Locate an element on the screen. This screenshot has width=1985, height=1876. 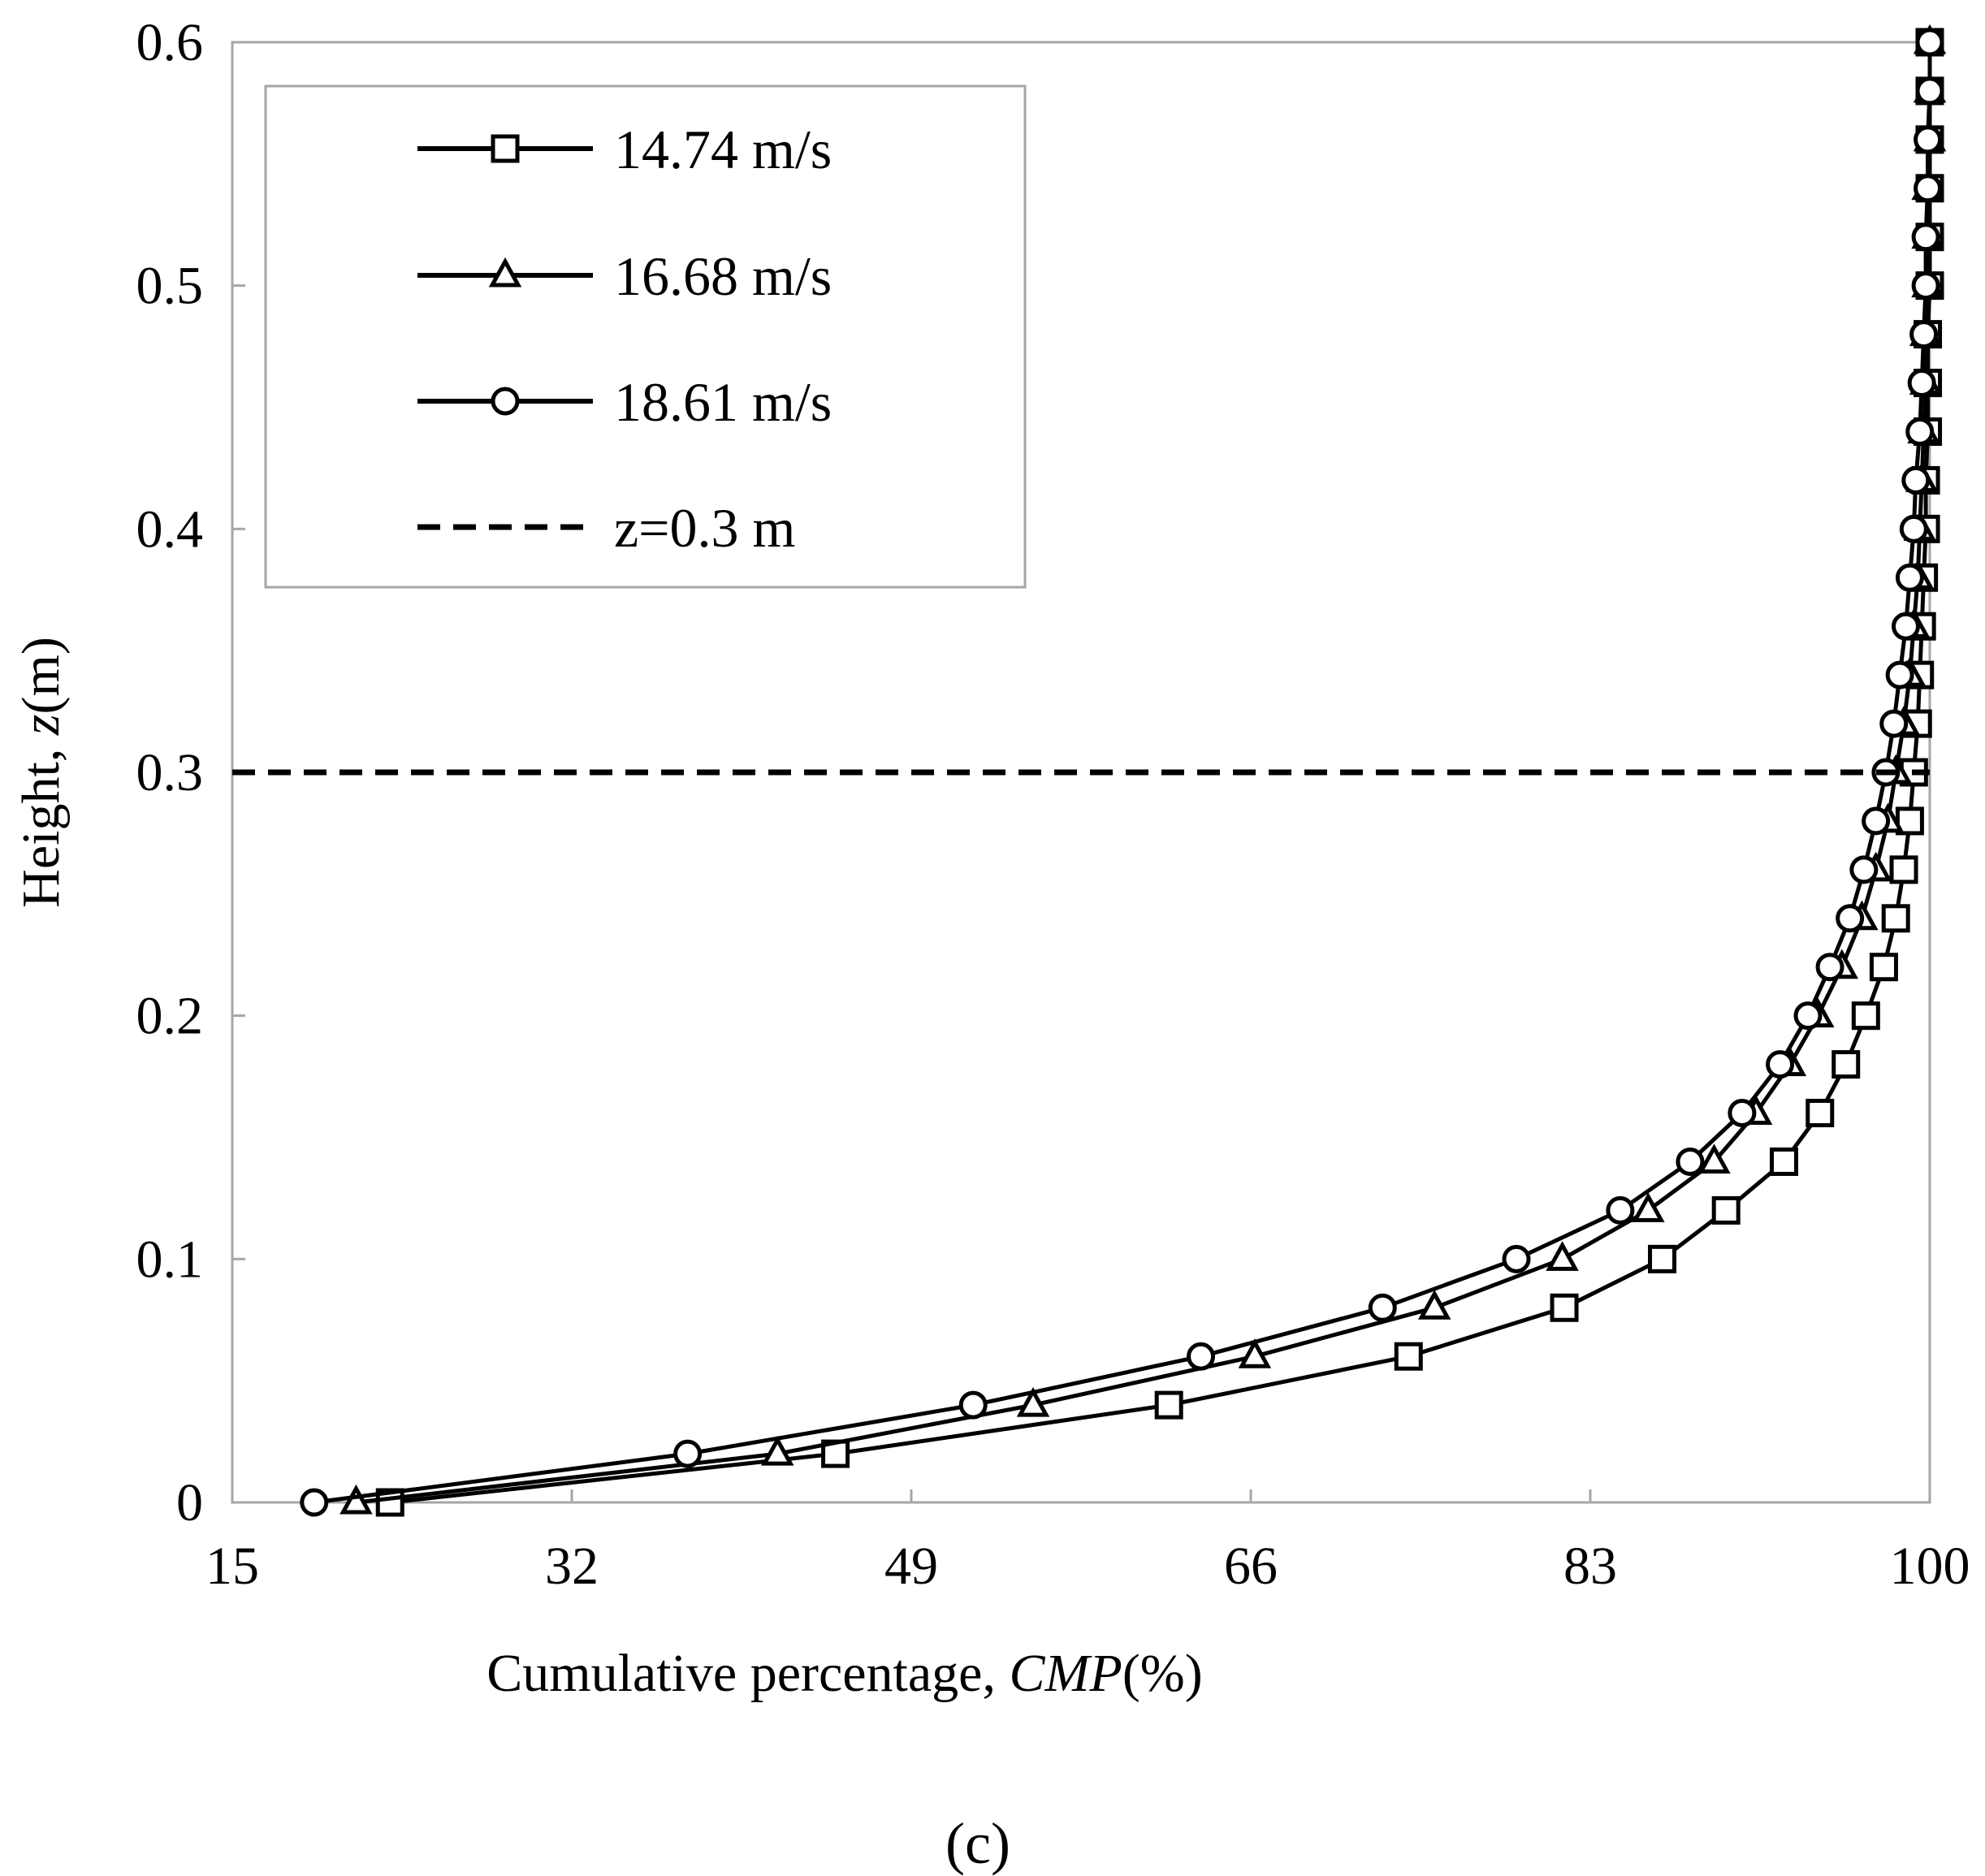
legend-item: z=0.3 m is located at coordinates (606, 528).